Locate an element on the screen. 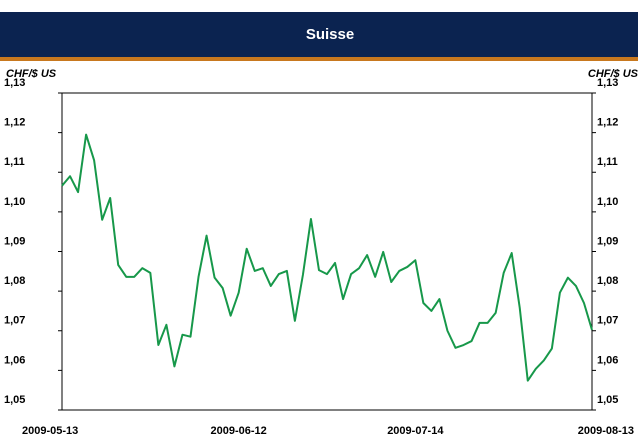  y2-tick-label: 1,05 is located at coordinates (607, 400).